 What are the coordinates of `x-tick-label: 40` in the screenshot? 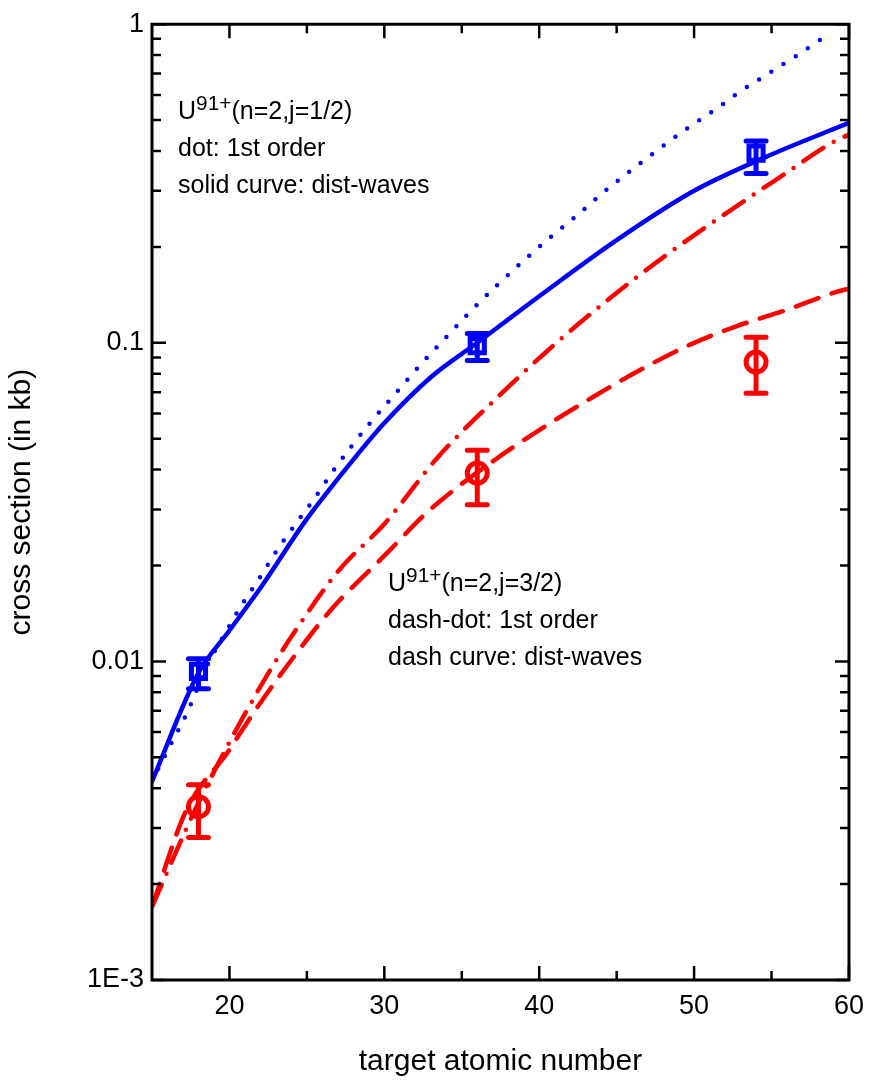 It's located at (539, 1004).